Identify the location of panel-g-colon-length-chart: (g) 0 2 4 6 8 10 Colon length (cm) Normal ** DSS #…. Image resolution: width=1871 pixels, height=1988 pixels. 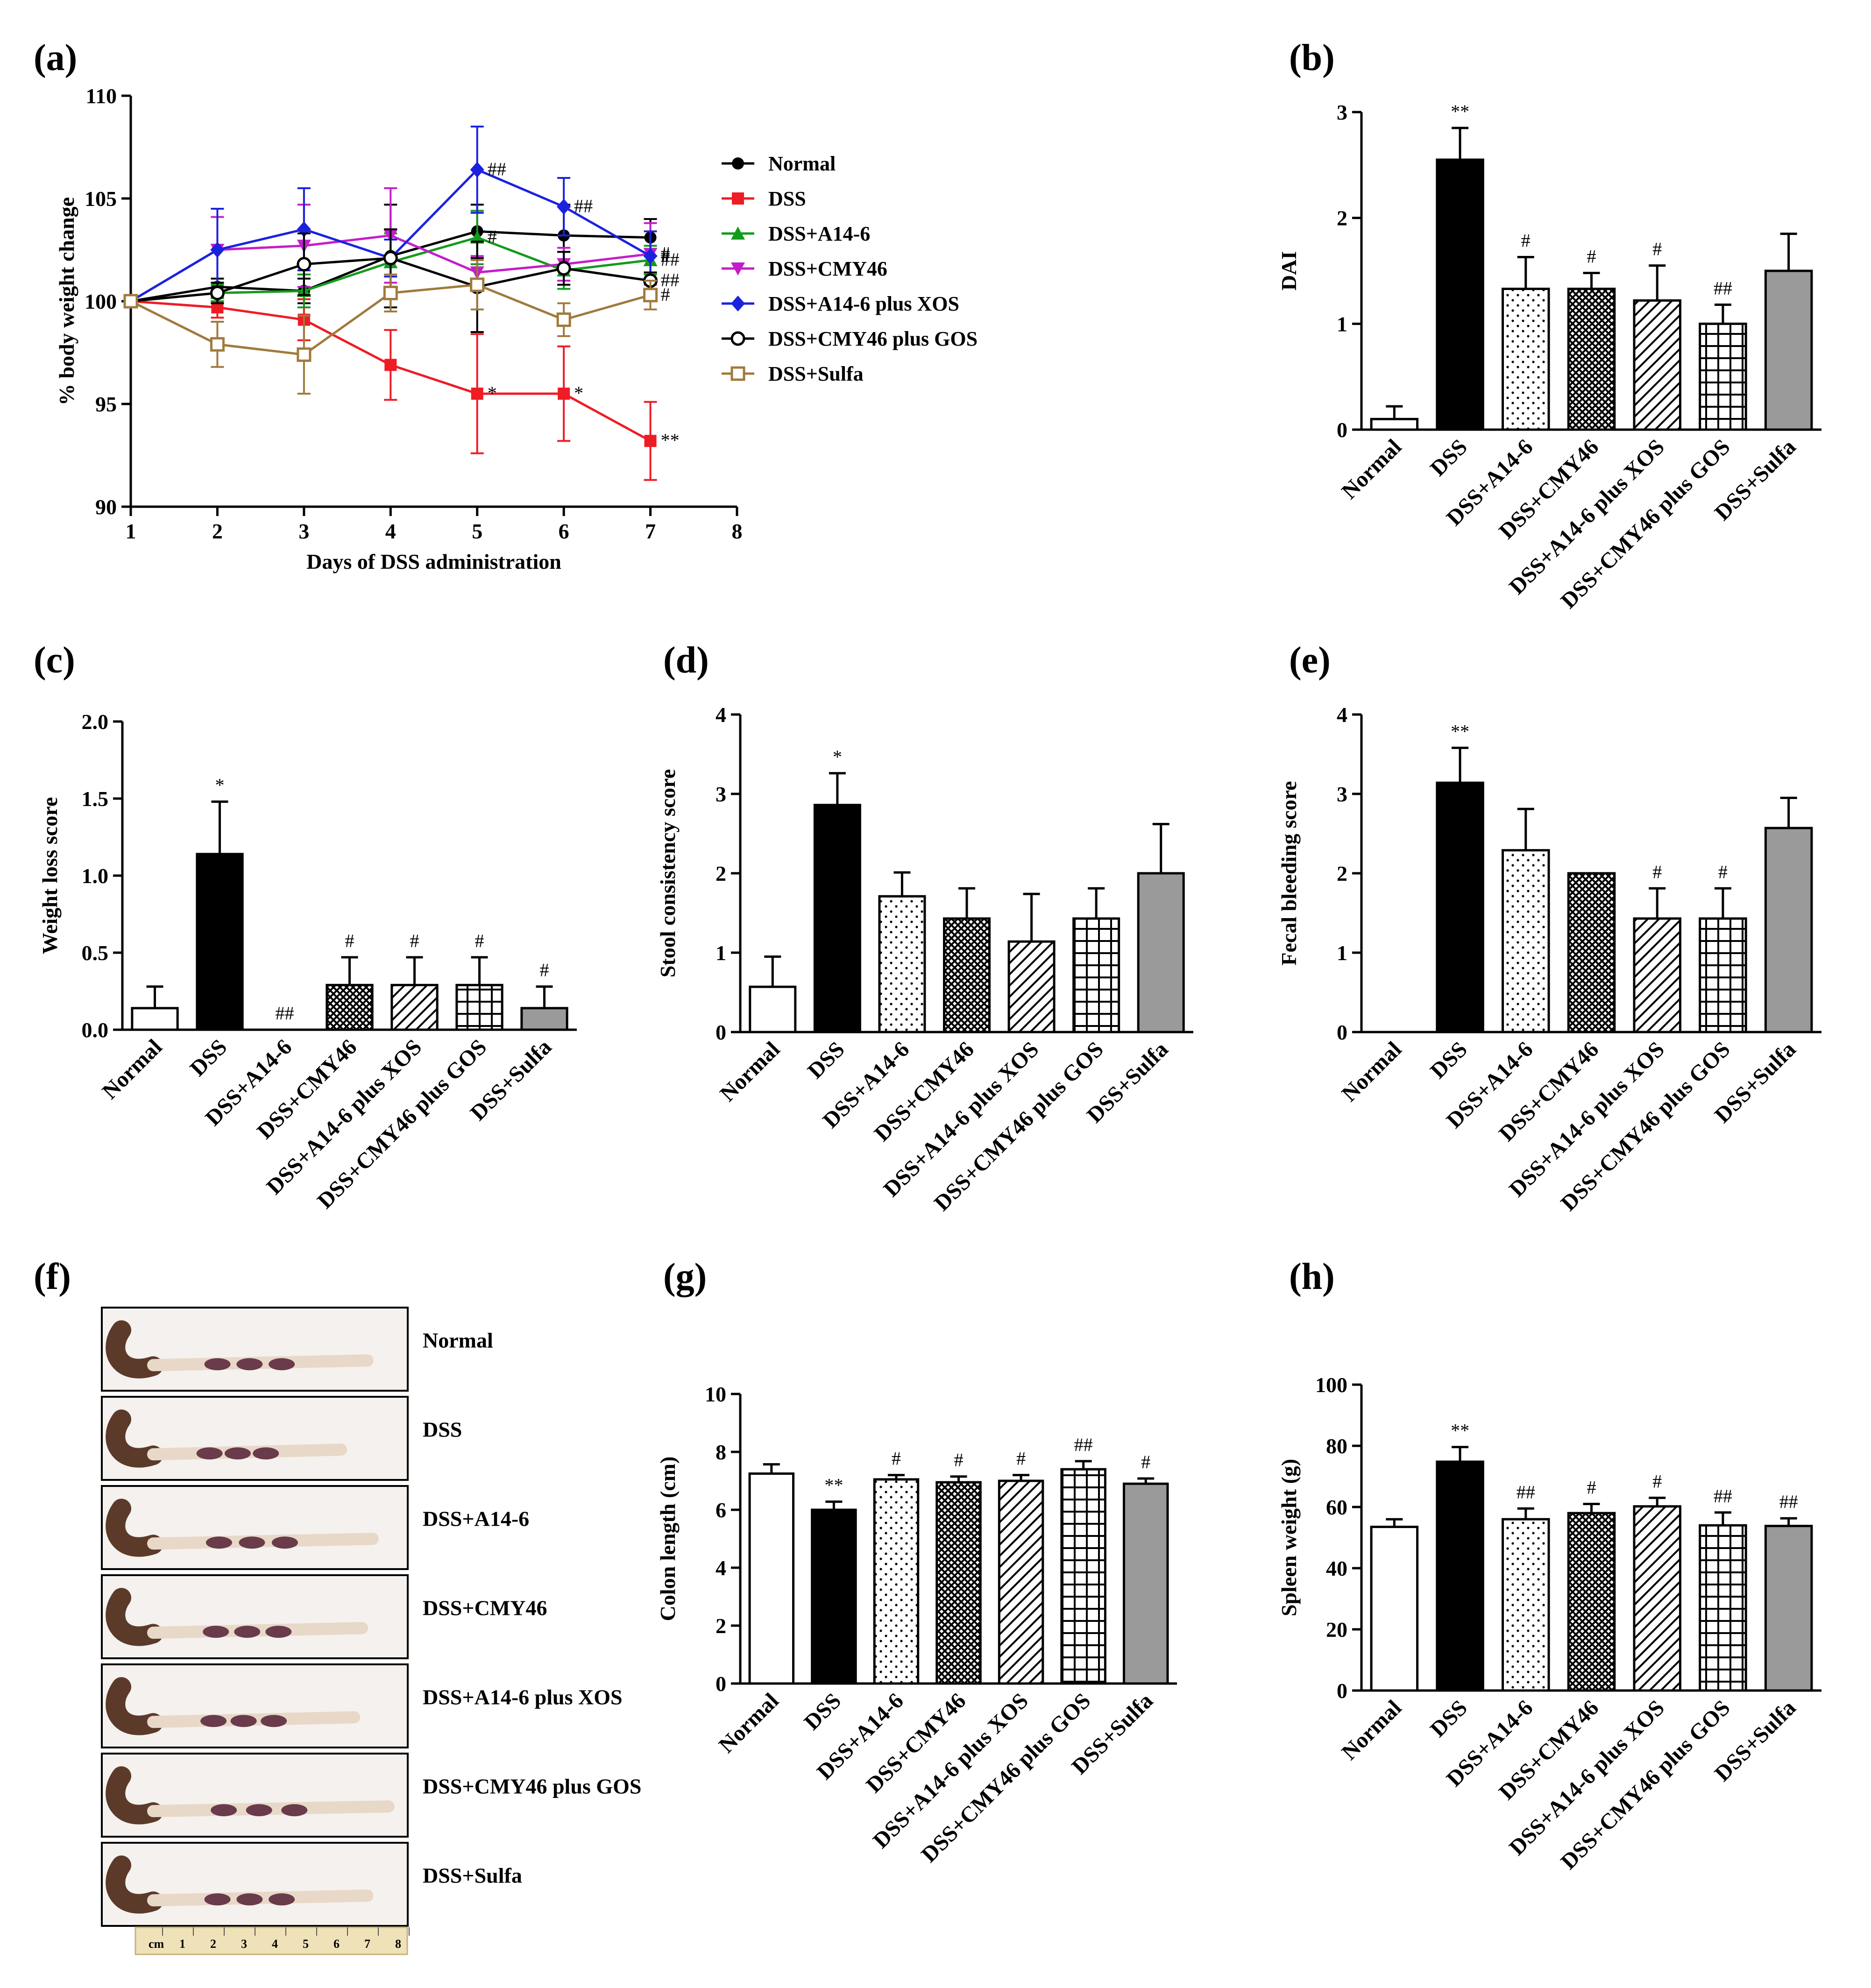
(917, 1561).